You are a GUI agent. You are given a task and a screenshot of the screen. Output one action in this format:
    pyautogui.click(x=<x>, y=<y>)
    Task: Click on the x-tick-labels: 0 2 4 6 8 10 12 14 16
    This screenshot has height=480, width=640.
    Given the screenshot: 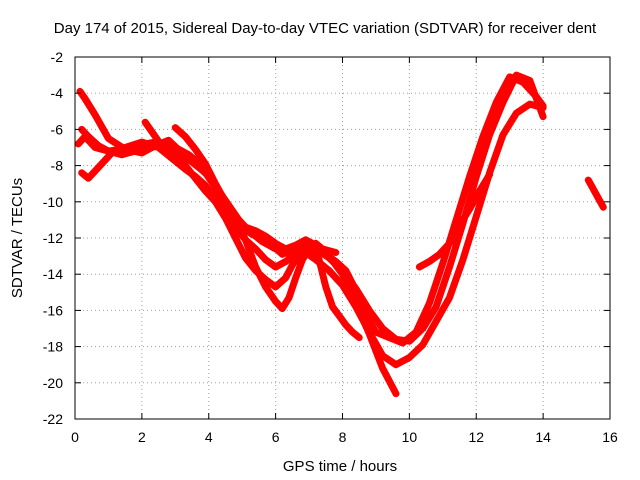 What is the action you would take?
    pyautogui.click(x=344, y=437)
    